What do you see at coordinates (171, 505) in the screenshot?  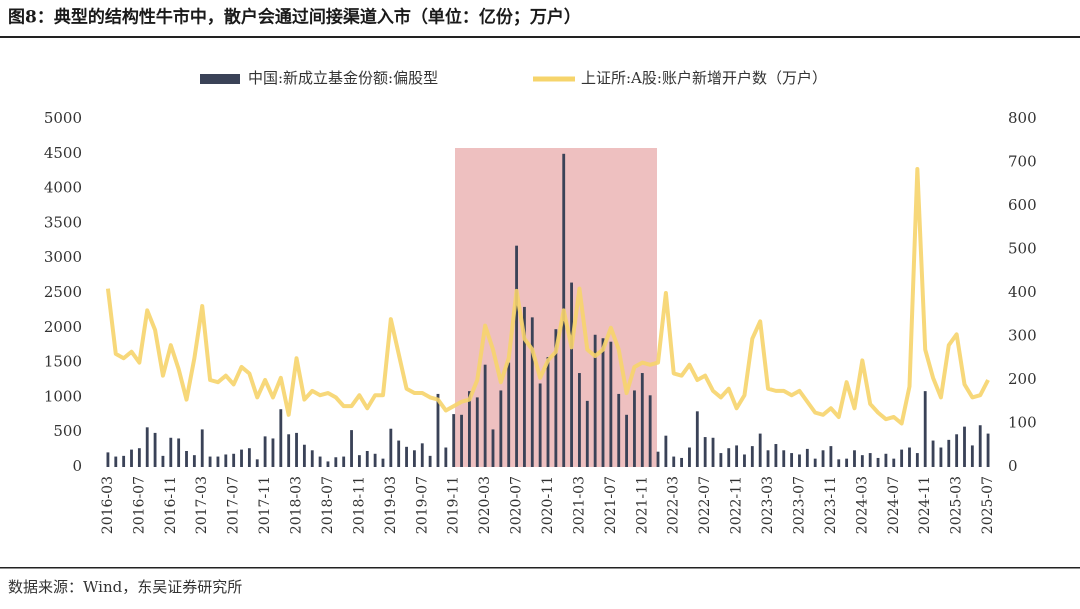 I see `x-tick-label: 2016-11` at bounding box center [171, 505].